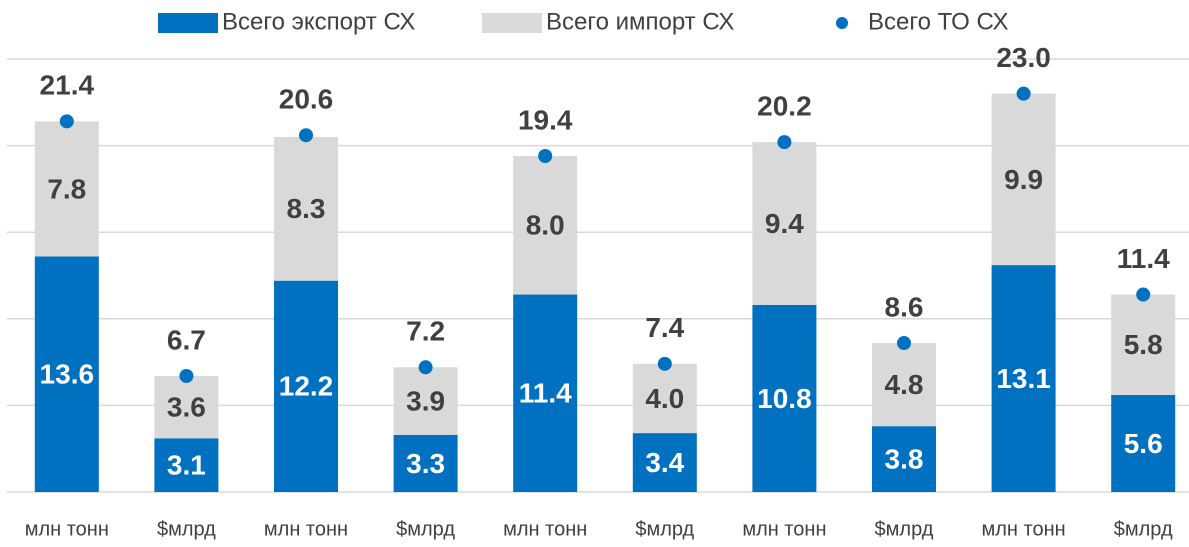 The width and height of the screenshot is (1189, 547). Describe the element at coordinates (1143, 258) in the screenshot. I see `total-label: 11.4` at that location.